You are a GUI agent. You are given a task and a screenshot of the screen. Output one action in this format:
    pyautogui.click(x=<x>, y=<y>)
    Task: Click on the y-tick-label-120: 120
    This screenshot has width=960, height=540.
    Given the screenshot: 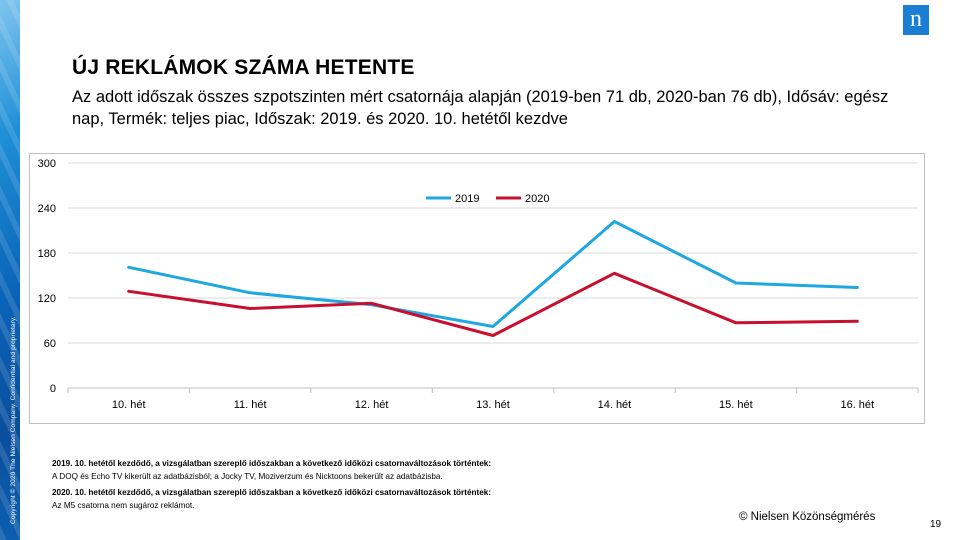 What is the action you would take?
    pyautogui.click(x=47, y=299)
    